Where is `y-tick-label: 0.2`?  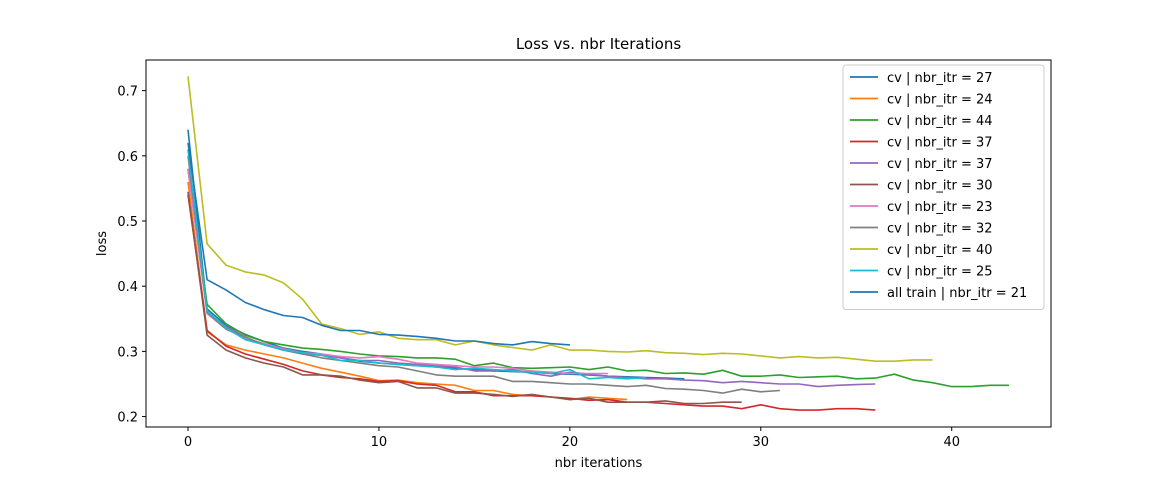
y-tick-label: 0.2 is located at coordinates (127, 418).